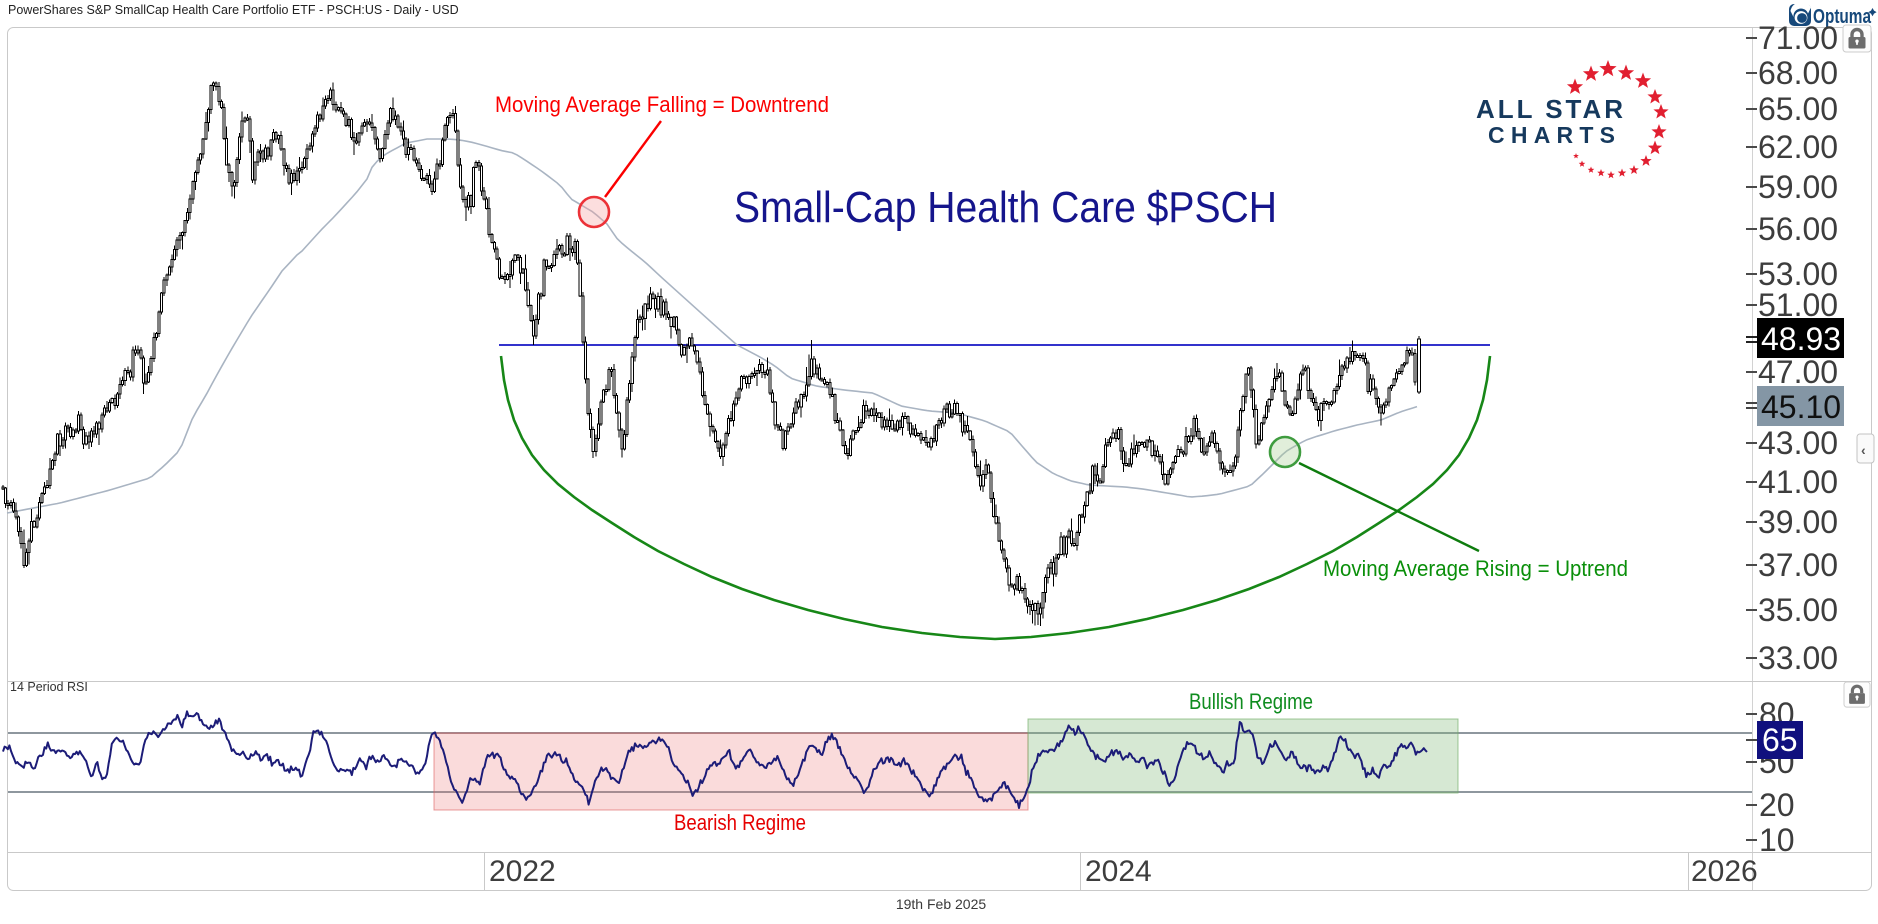  I want to click on svg-text: 65.00, so click(1798, 109).